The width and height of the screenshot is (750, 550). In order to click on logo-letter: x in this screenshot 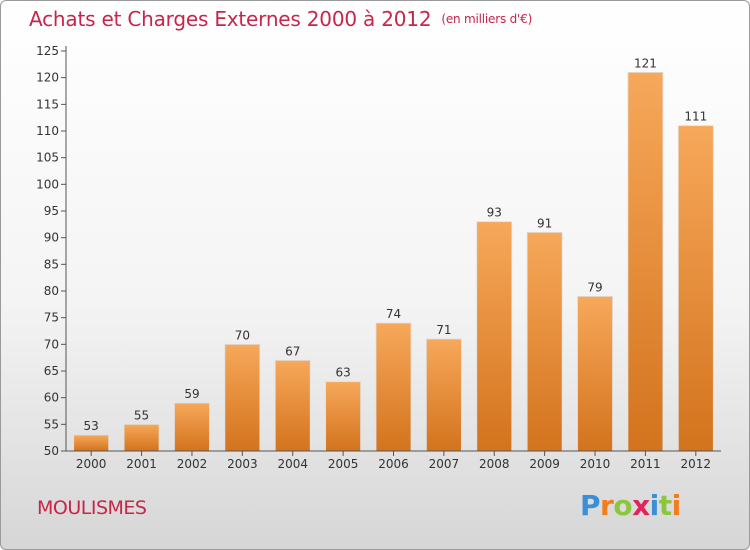, I will do `click(641, 505)`.